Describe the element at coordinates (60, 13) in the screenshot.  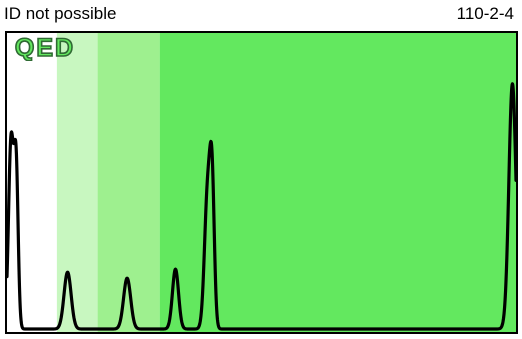
I see `id-status-text: ID not possible` at that location.